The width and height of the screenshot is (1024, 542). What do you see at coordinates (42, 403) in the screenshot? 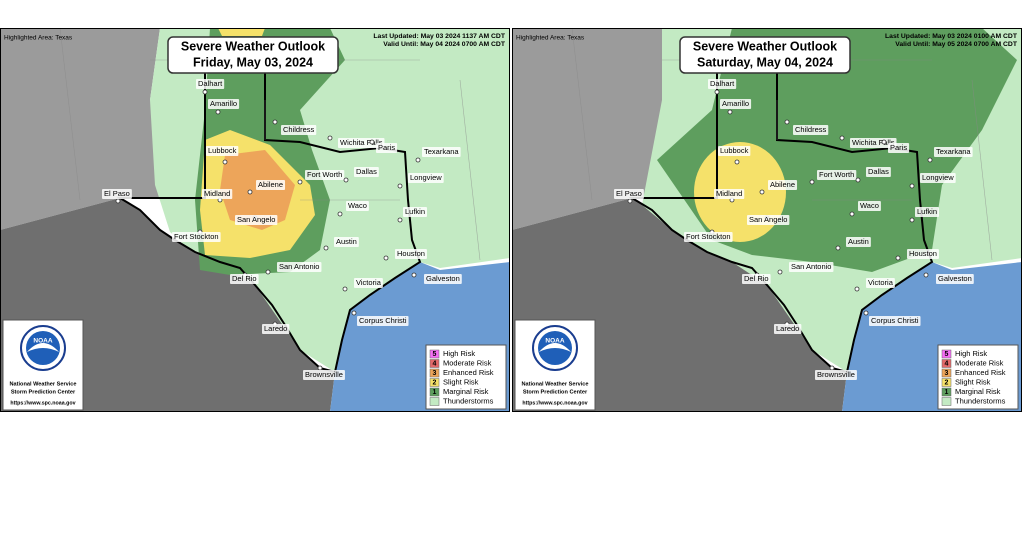
I see `noaa-url: https://www.spc.noaa.gov` at bounding box center [42, 403].